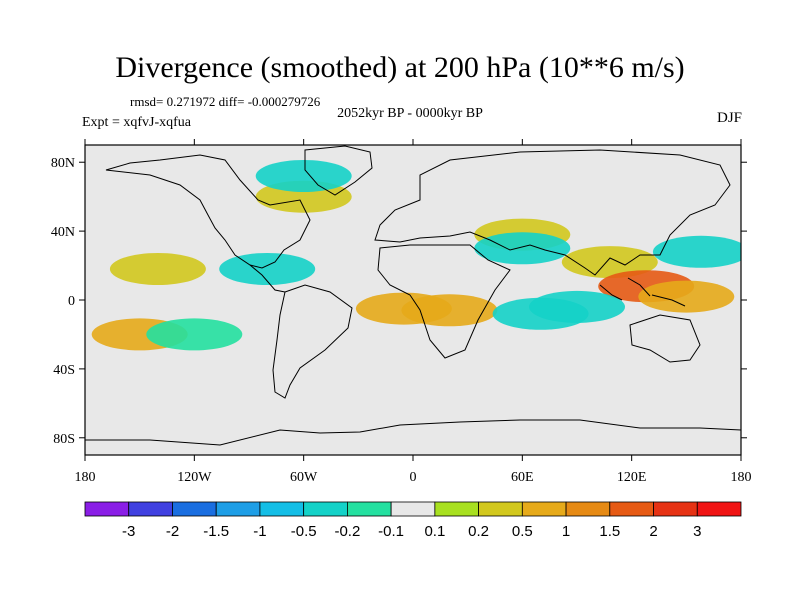  What do you see at coordinates (729, 118) in the screenshot?
I see `season-label: DJF` at bounding box center [729, 118].